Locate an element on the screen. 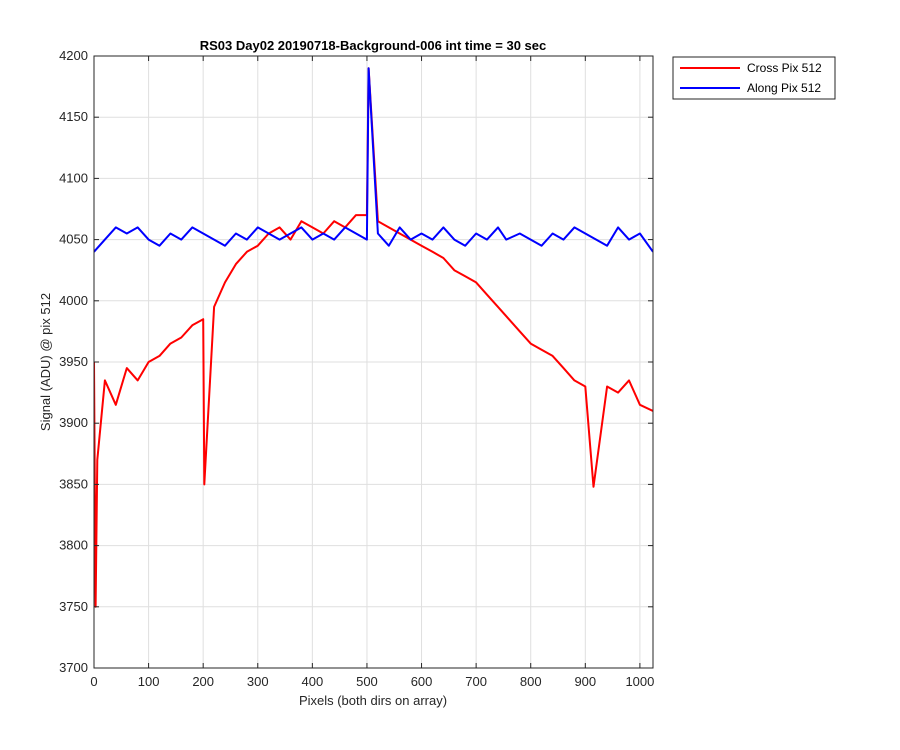 The width and height of the screenshot is (900, 750). legend-box is located at coordinates (754, 78).